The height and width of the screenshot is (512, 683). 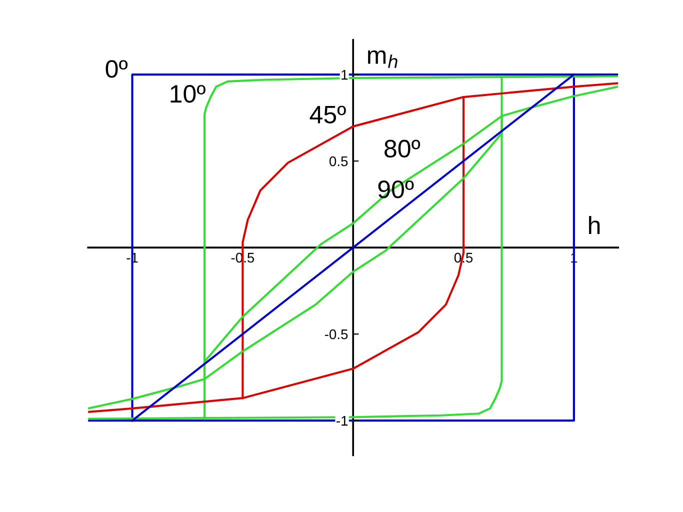 What do you see at coordinates (345, 75) in the screenshot?
I see `y-tick-label: 1` at bounding box center [345, 75].